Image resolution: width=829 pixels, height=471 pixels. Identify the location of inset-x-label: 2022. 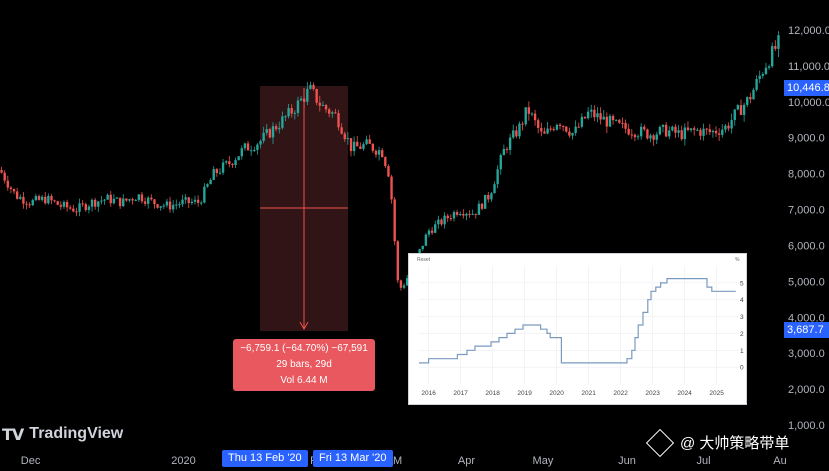
(620, 393).